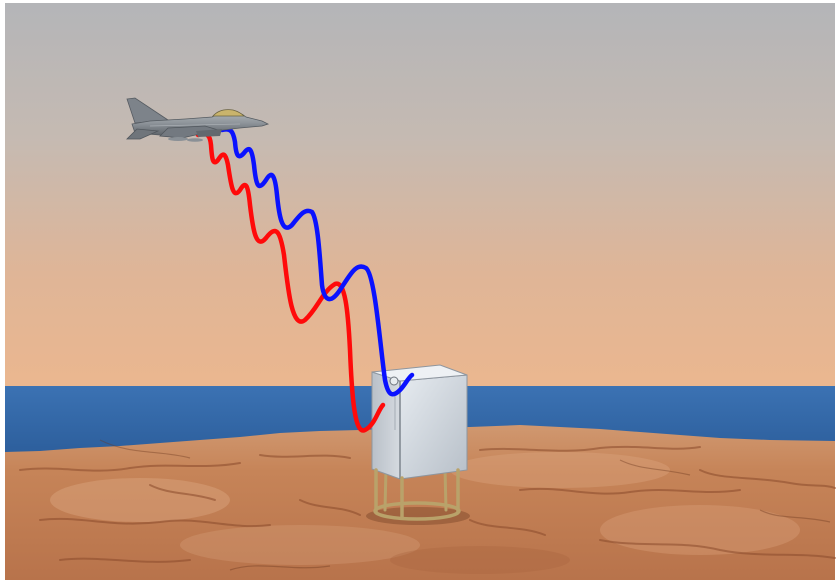  I want to click on box-knob, so click(394, 381).